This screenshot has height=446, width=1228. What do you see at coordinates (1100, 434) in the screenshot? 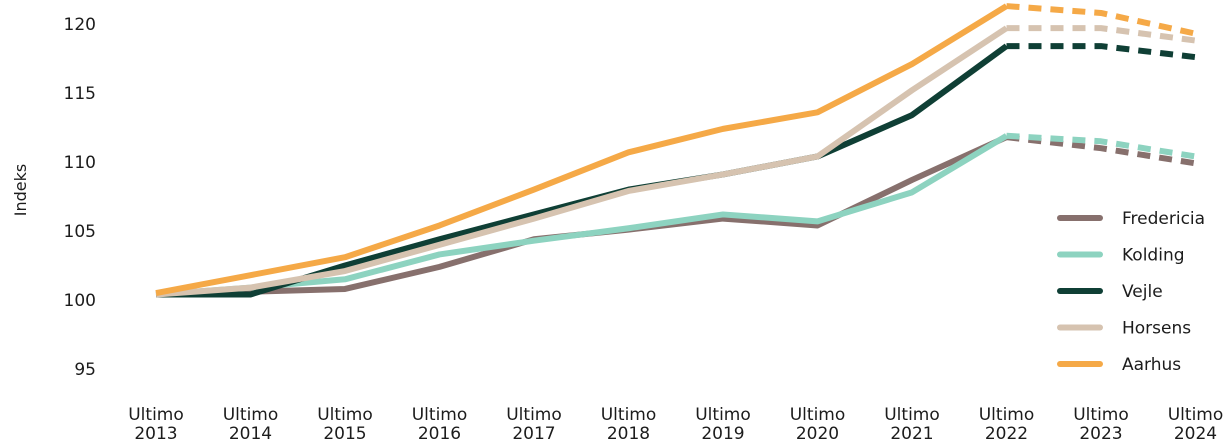
I see `x-tick-label-line: 2023` at bounding box center [1100, 434].